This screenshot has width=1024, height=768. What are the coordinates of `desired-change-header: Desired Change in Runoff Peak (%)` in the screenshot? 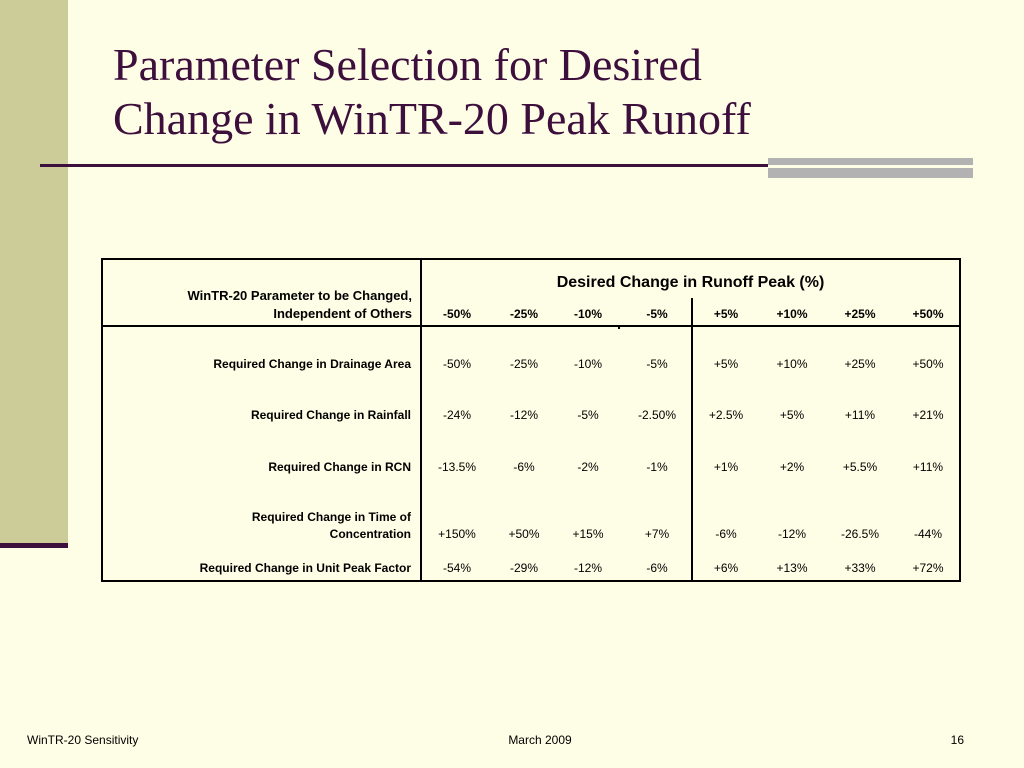 It's located at (690, 282).